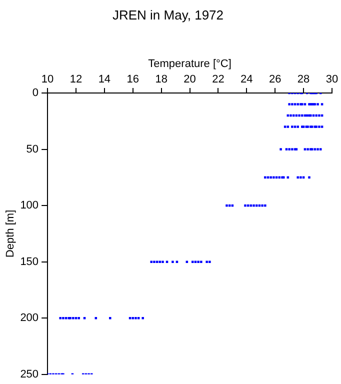 Image resolution: width=341 pixels, height=384 pixels. Describe the element at coordinates (104, 79) in the screenshot. I see `x-tick-label: 14` at that location.